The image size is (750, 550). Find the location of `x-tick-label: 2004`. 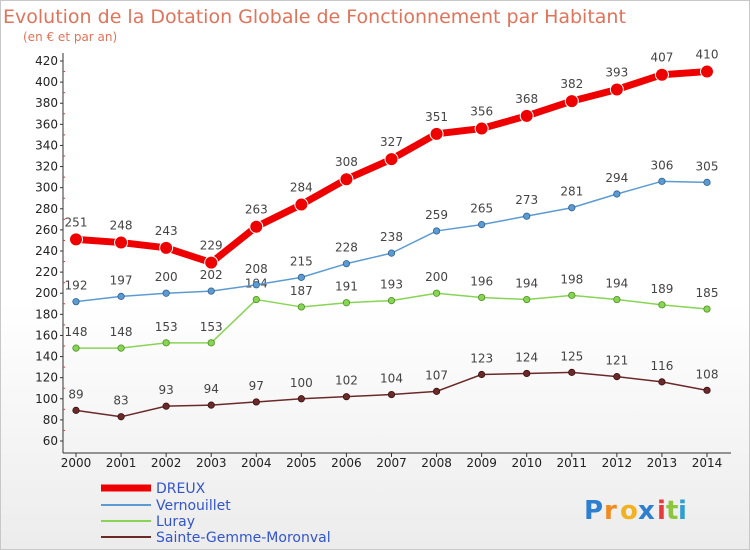

x-tick-label: 2004 is located at coordinates (256, 463).